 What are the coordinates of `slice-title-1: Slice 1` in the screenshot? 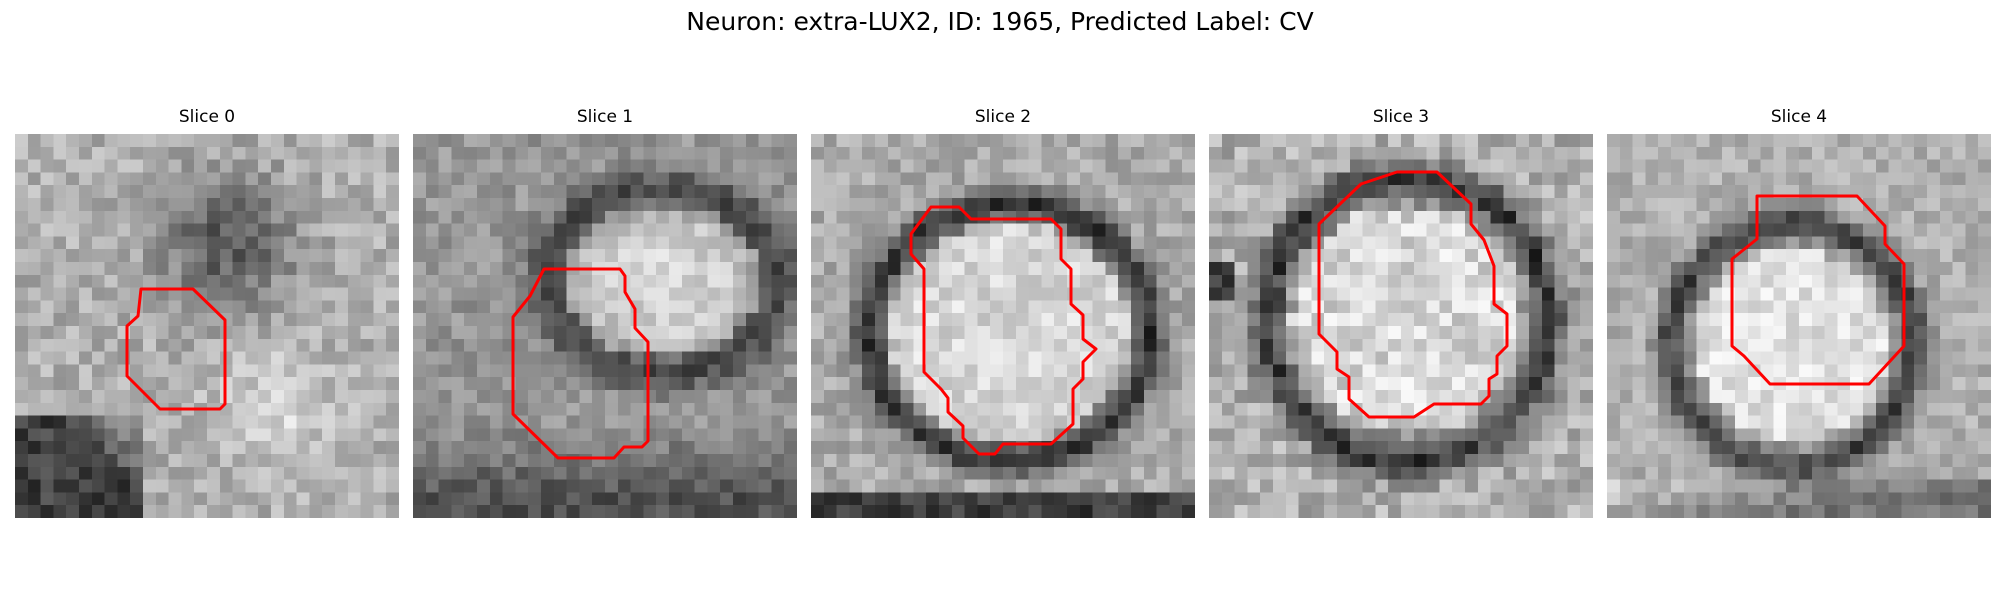 It's located at (605, 117).